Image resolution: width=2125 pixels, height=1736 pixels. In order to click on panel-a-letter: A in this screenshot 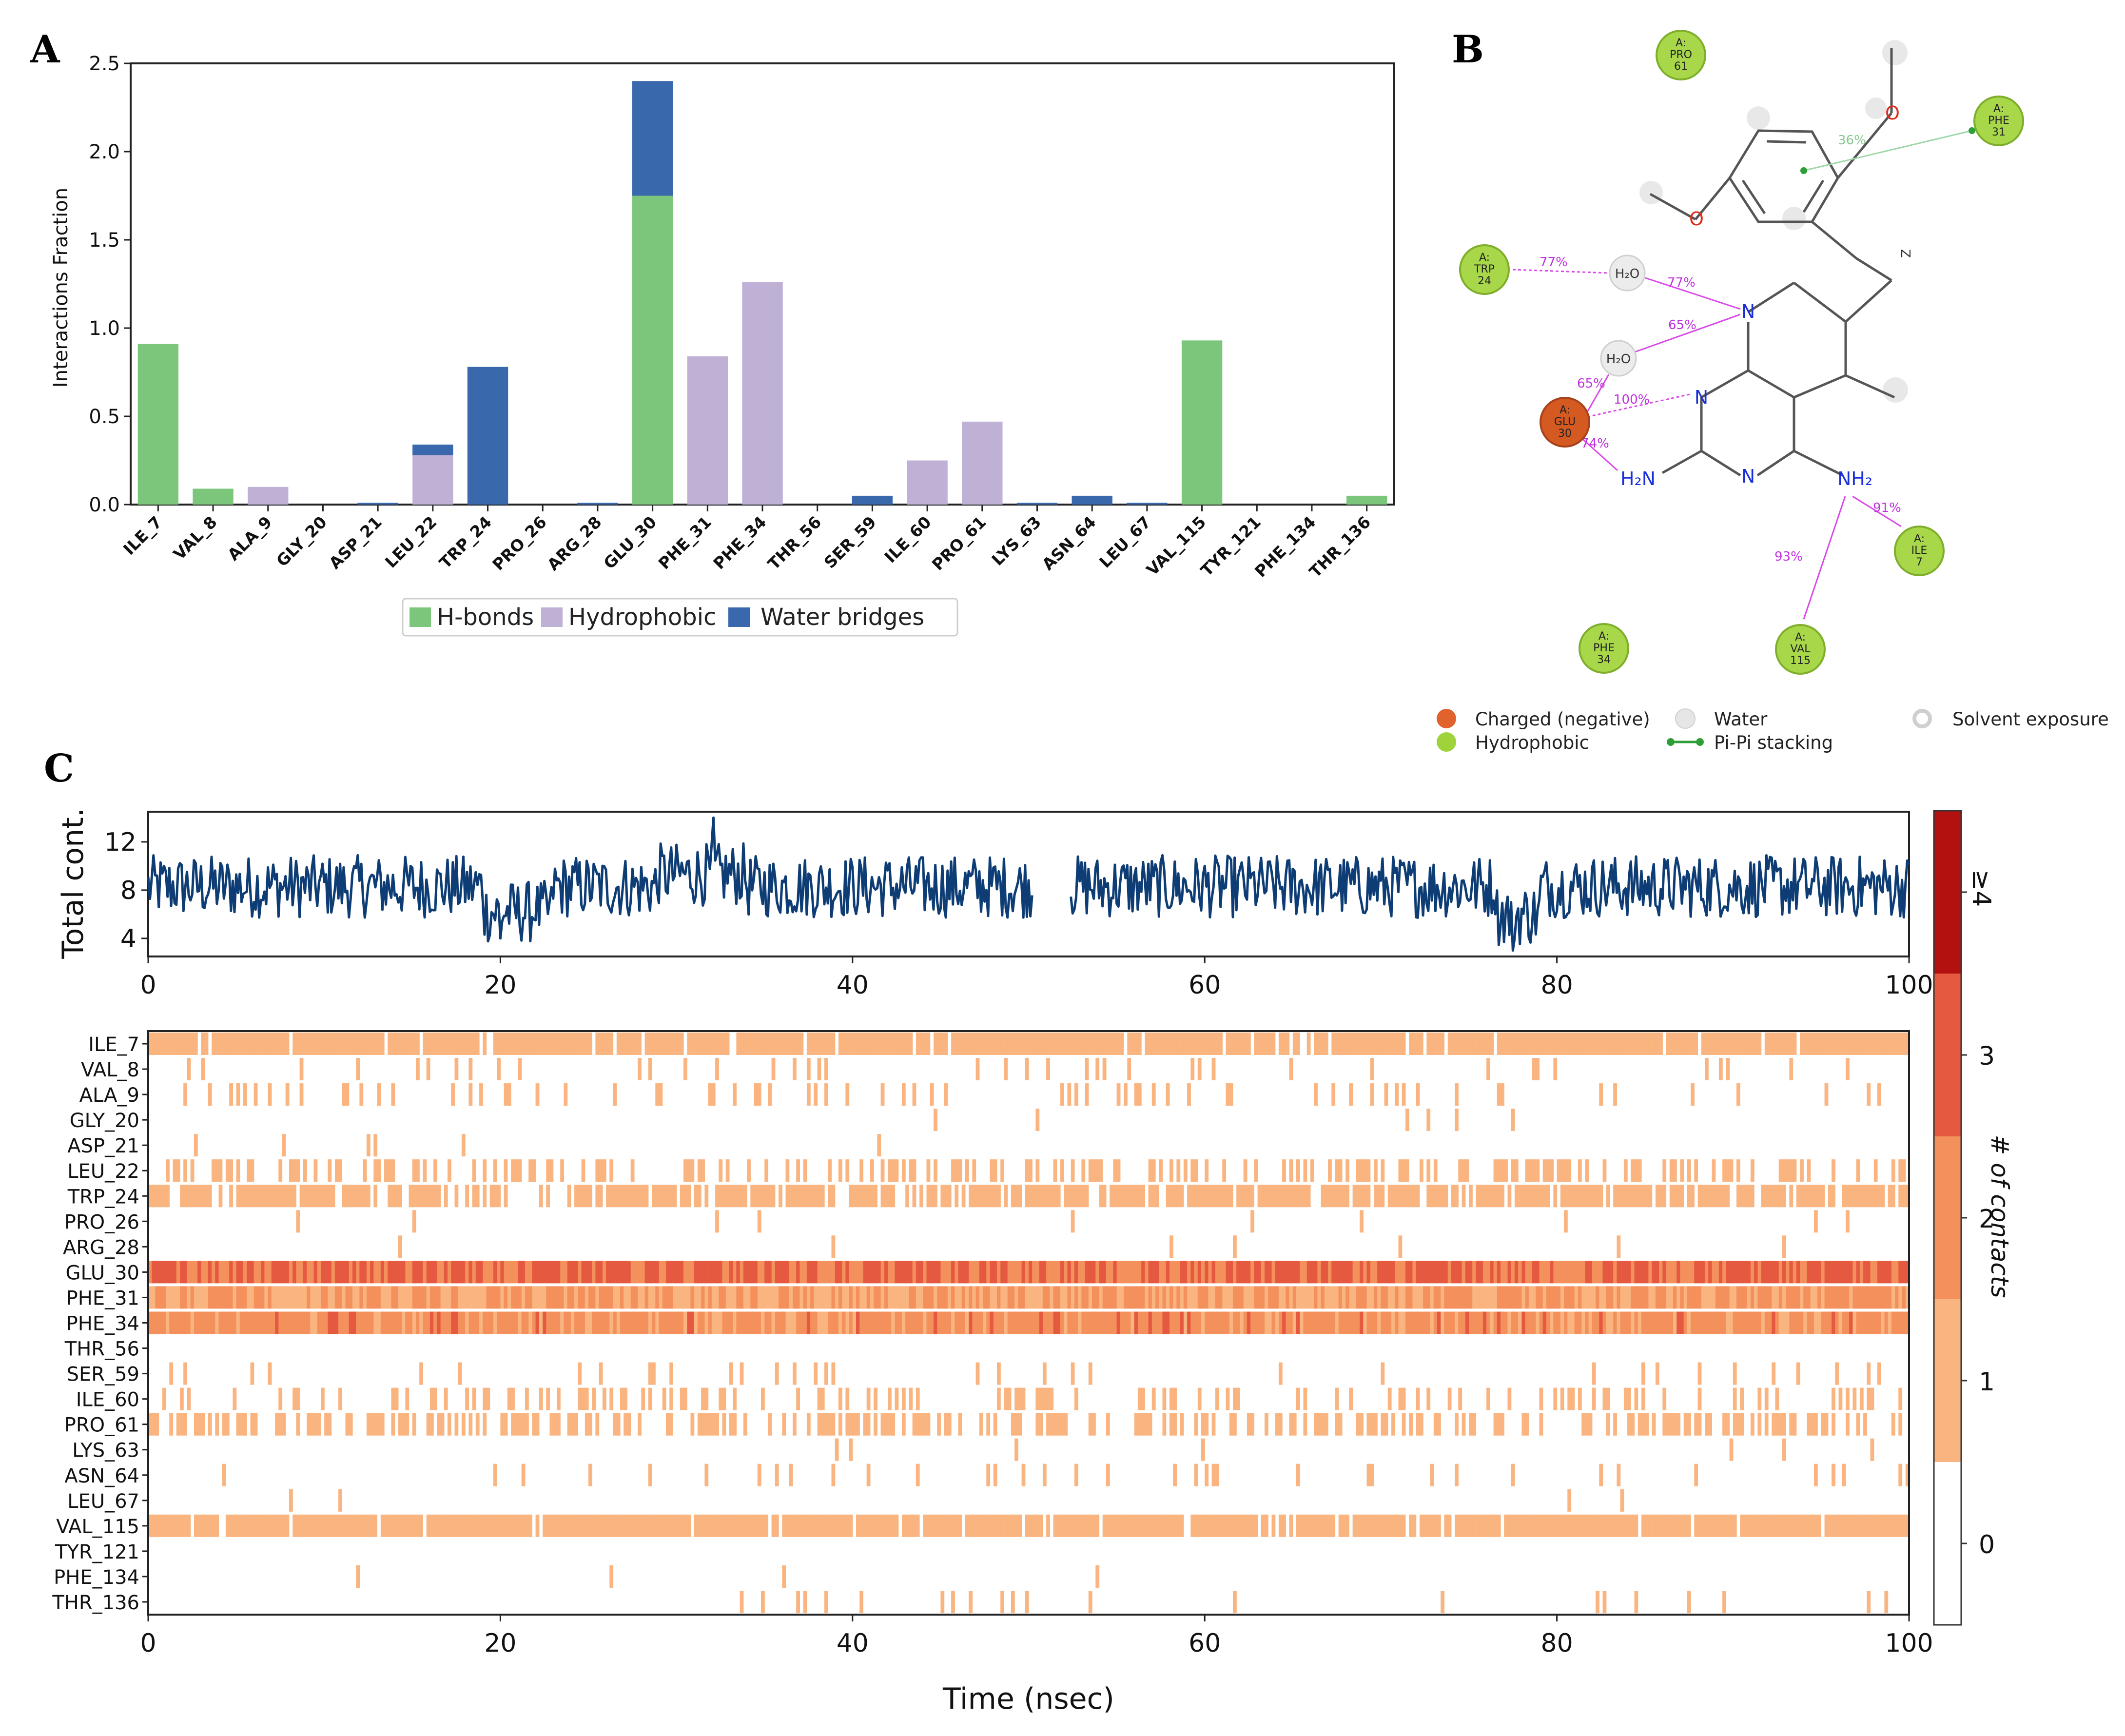, I will do `click(45, 49)`.